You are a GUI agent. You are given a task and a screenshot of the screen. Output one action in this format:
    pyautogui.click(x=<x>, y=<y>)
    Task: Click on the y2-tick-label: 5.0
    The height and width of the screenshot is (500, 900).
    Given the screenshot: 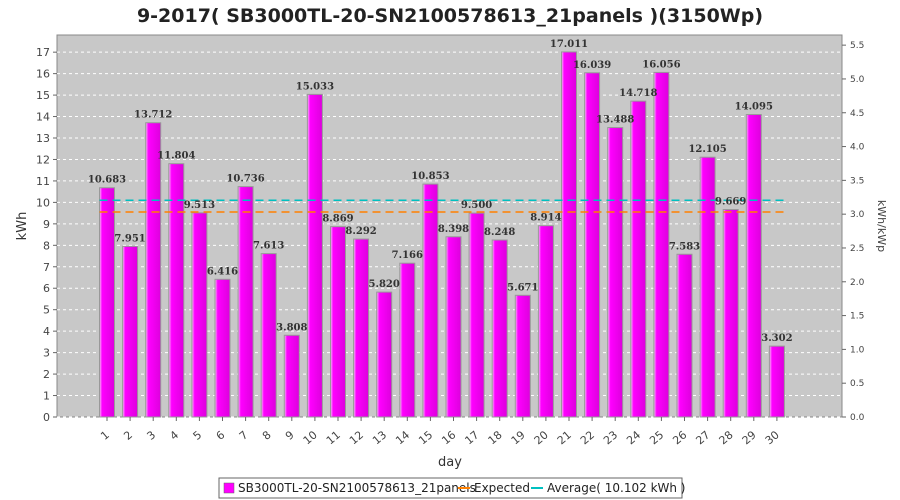 What is the action you would take?
    pyautogui.click(x=857, y=80)
    